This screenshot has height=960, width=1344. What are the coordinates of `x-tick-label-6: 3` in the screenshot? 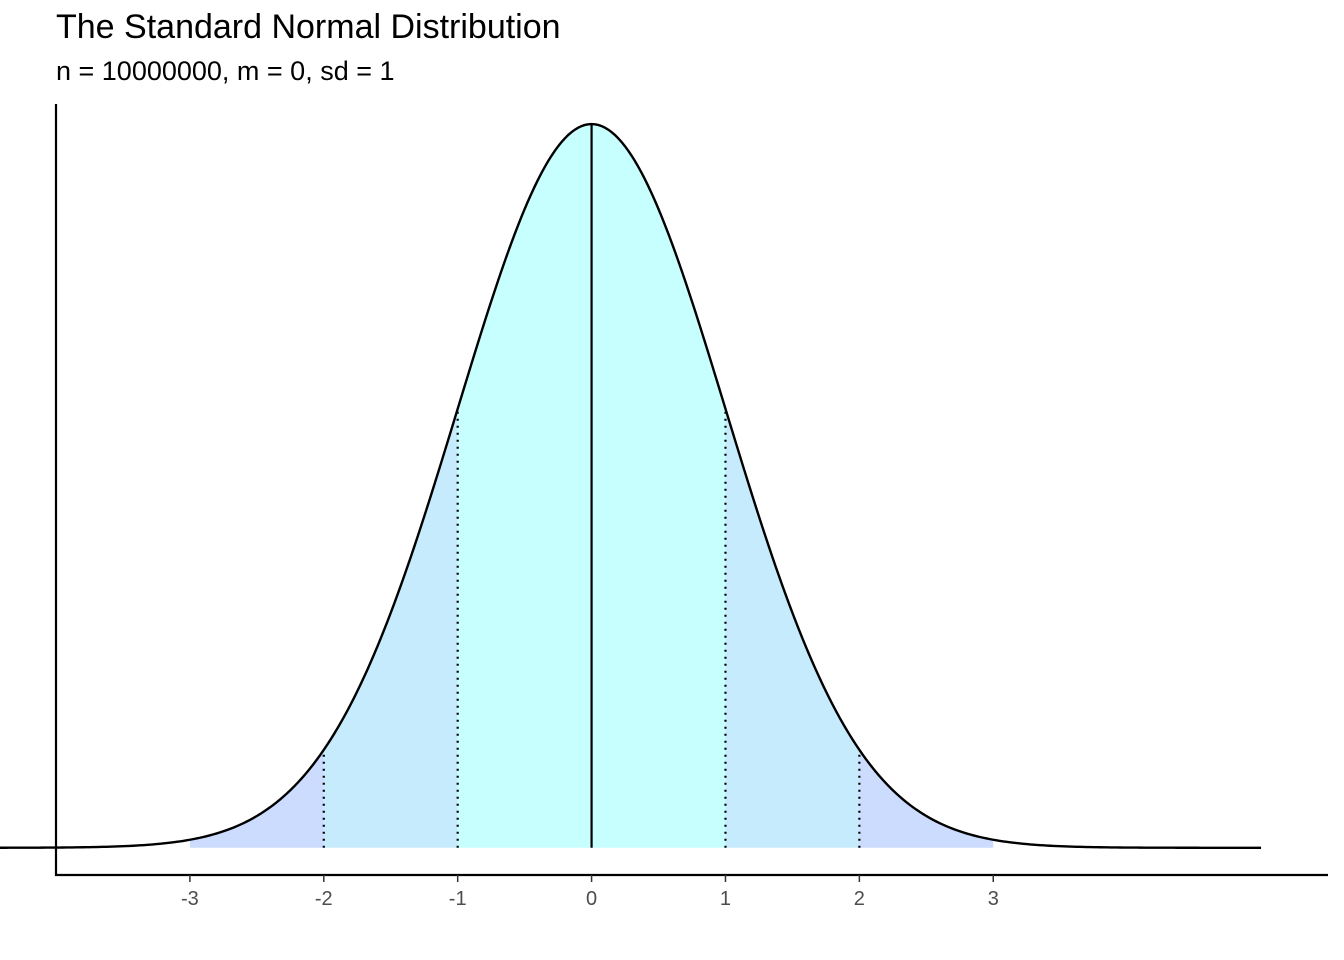 It's located at (993, 899).